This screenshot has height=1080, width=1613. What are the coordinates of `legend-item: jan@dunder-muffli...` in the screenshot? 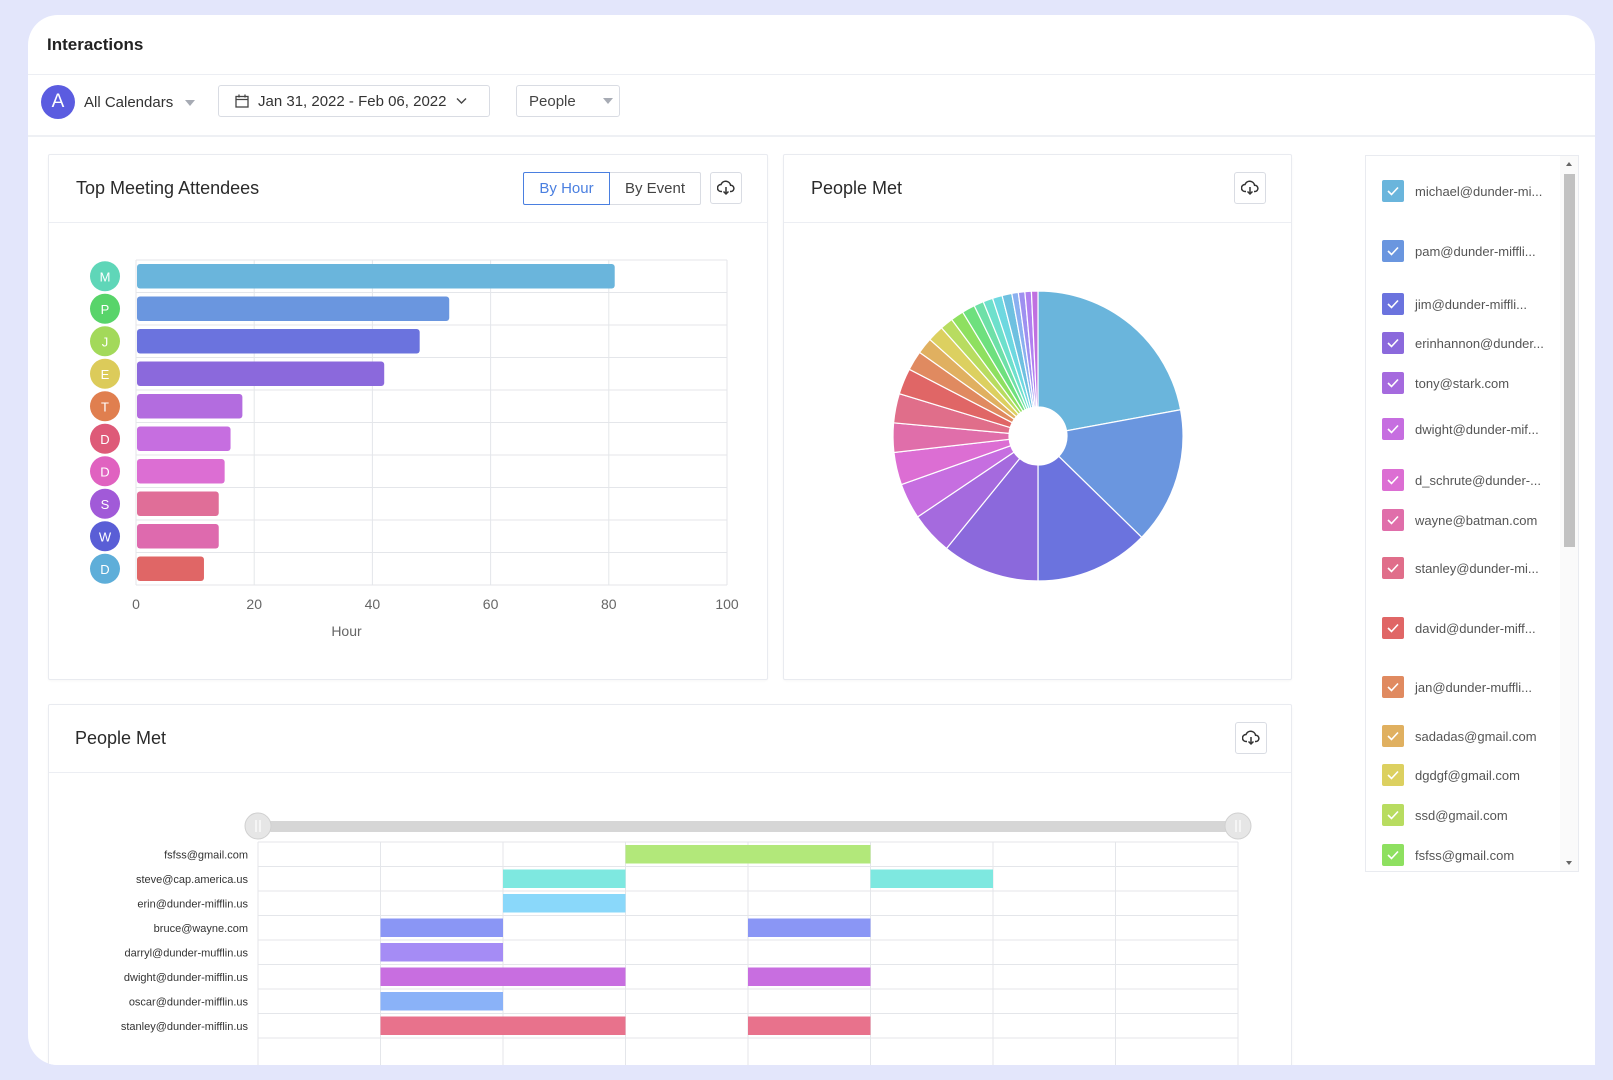 It's located at (1466, 687).